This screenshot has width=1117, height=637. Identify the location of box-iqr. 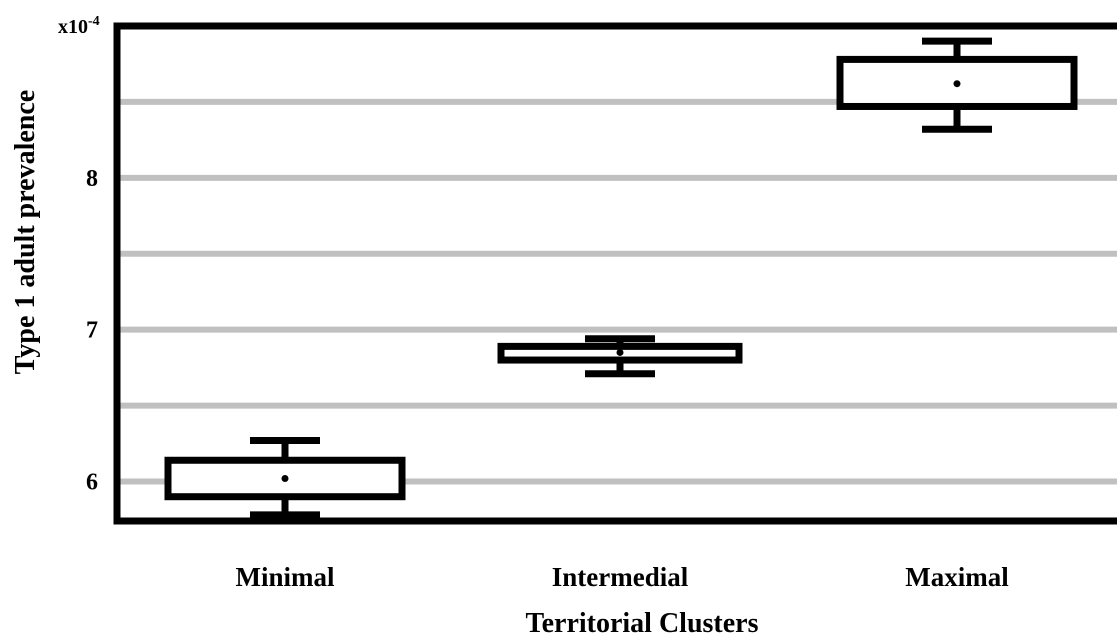
(285, 478).